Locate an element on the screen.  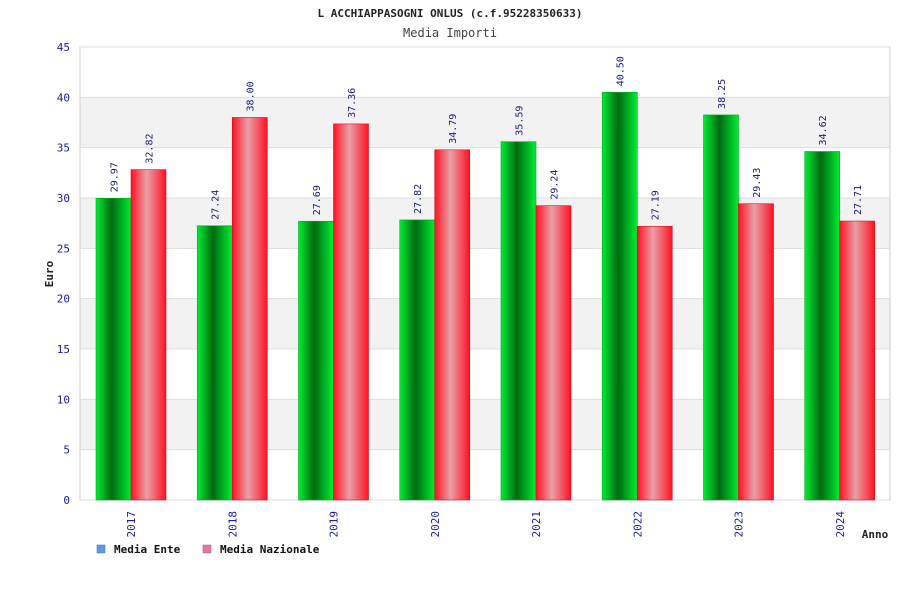
y-tick-label: 40 is located at coordinates (63, 97).